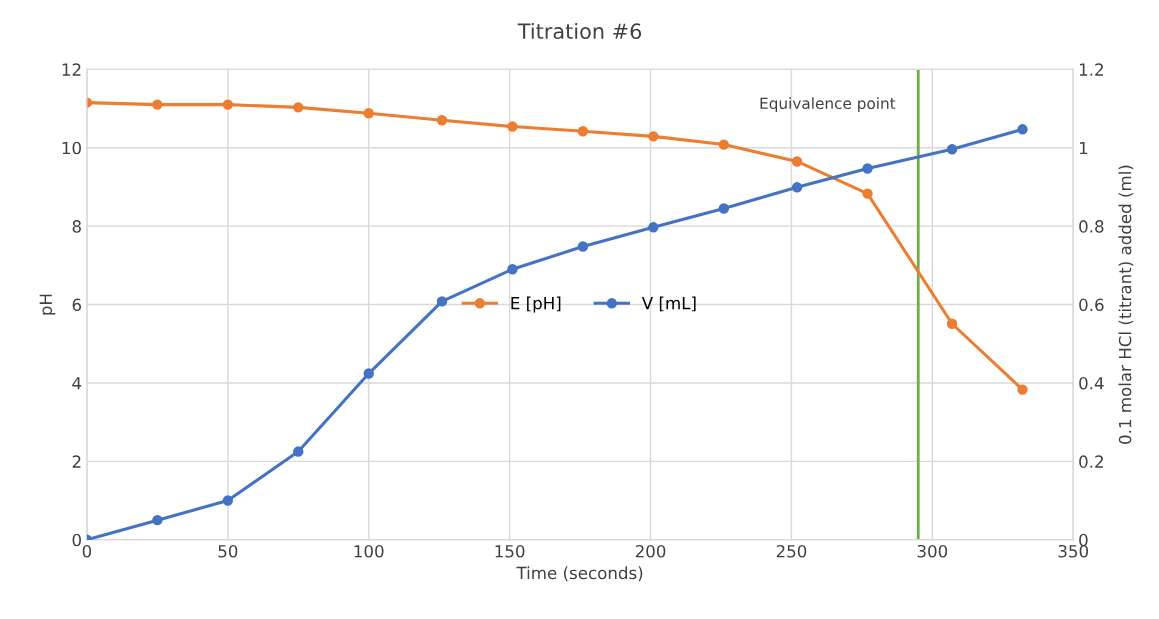 This screenshot has width=1159, height=619. I want to click on x-axis-title: Time (seconds), so click(579, 574).